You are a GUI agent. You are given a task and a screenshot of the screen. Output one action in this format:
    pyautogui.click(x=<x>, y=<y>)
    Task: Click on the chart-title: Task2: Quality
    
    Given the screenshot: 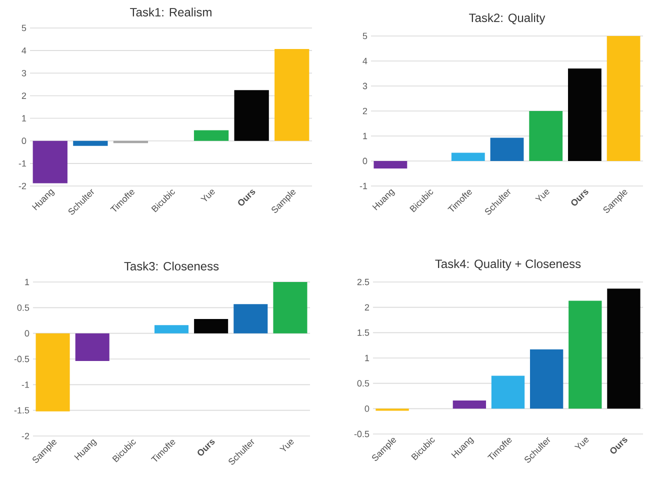 What is the action you would take?
    pyautogui.click(x=507, y=18)
    